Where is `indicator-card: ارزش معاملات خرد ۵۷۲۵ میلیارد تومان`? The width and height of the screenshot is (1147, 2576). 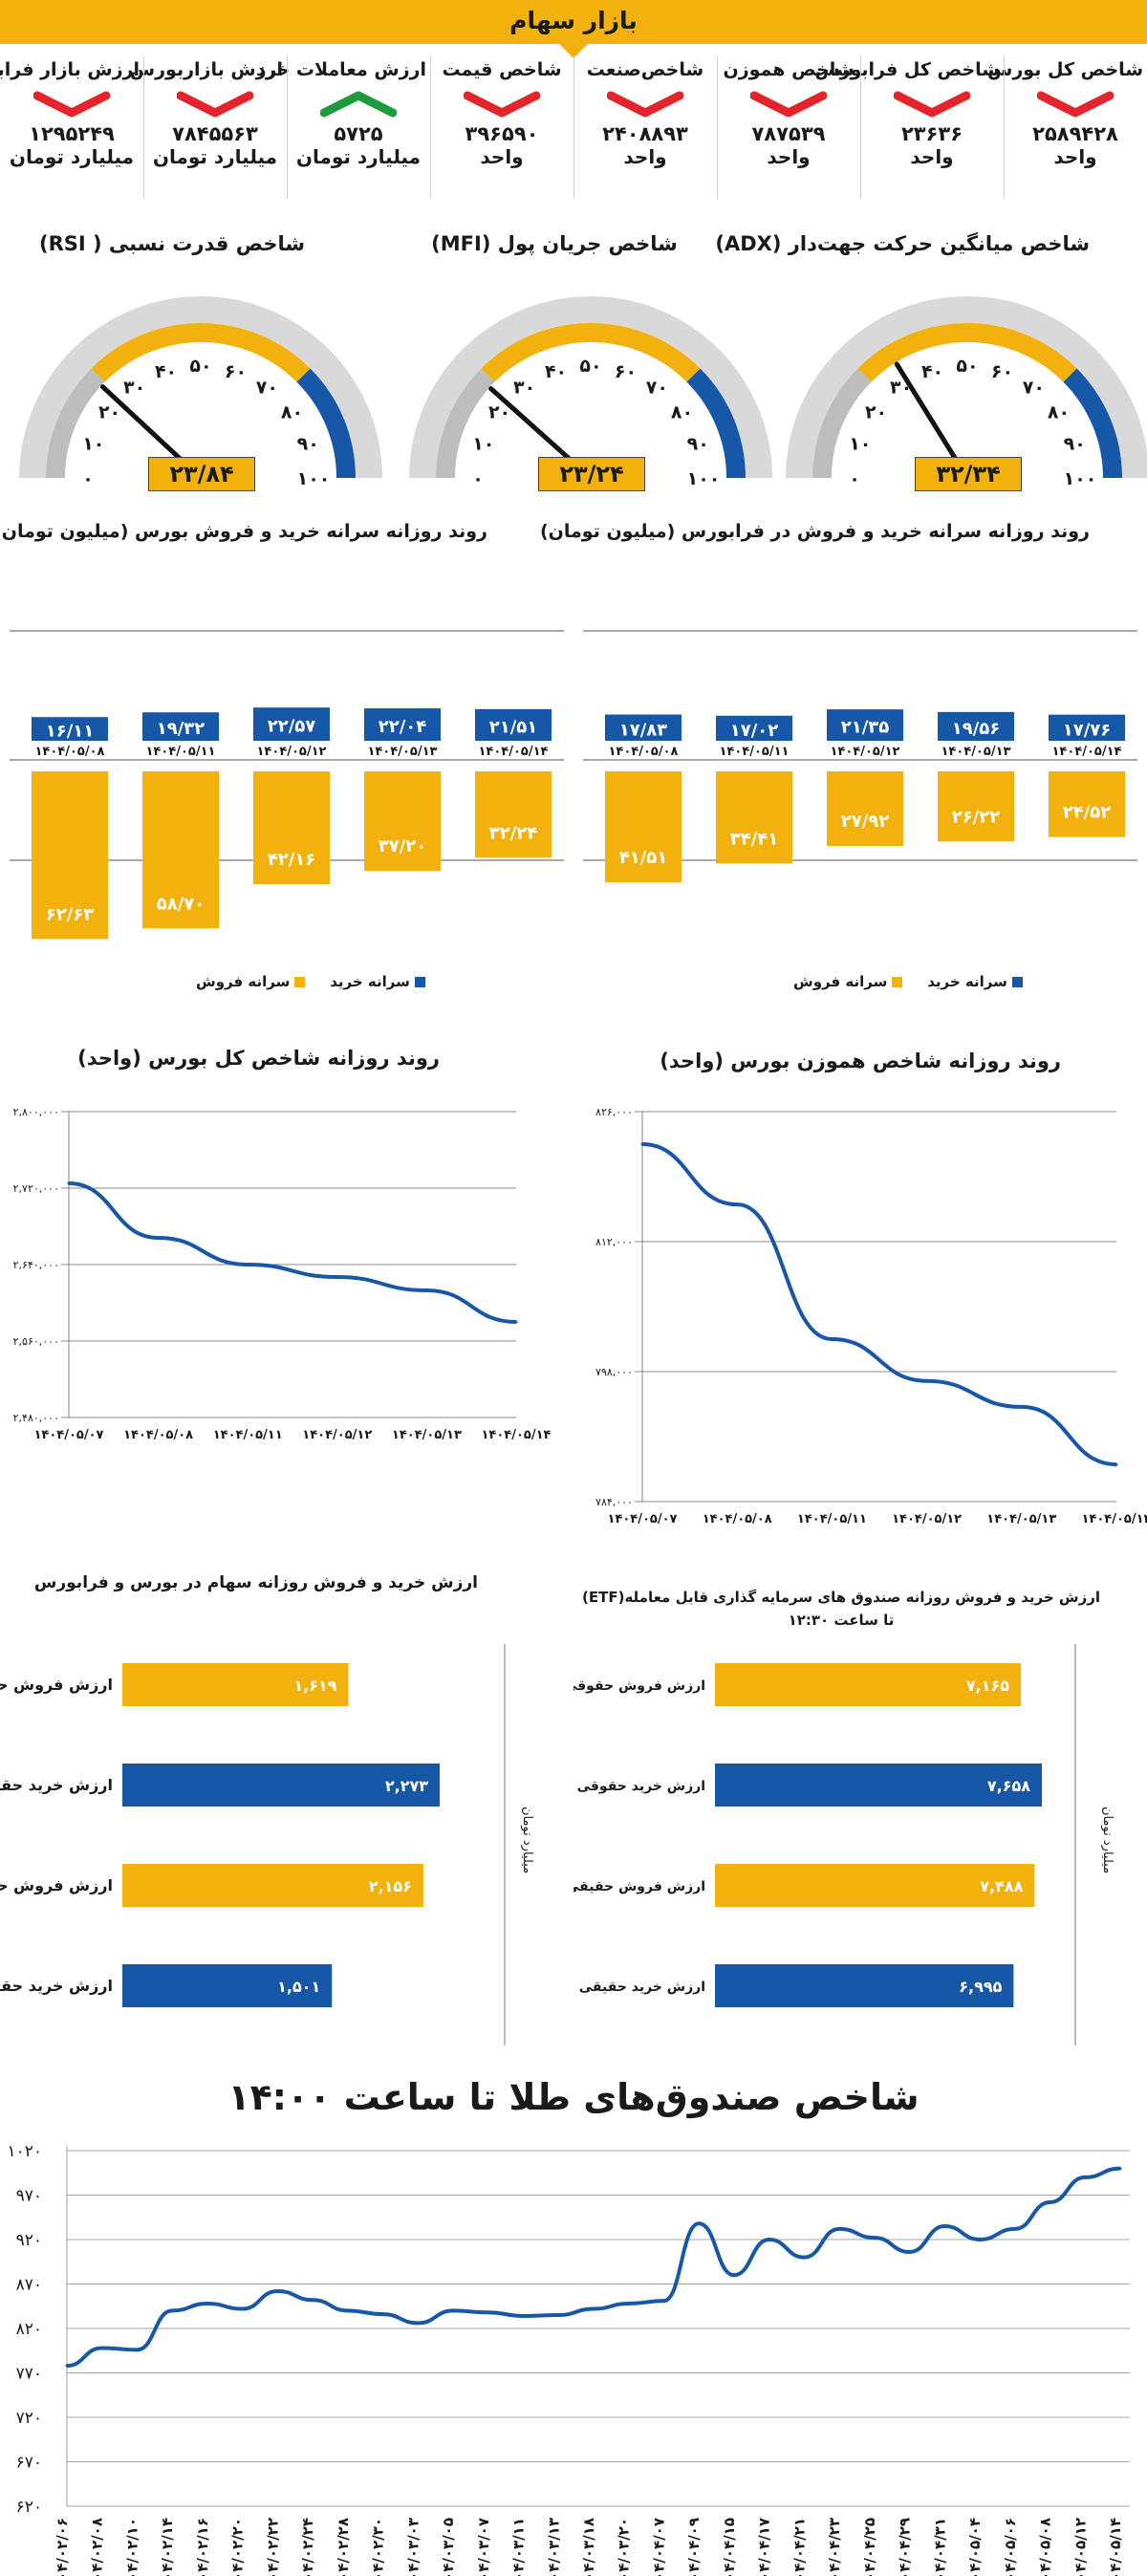
indicator-card: ارزش معاملات خرد ۵۷۲۵ میلیارد تومان is located at coordinates (341, 127).